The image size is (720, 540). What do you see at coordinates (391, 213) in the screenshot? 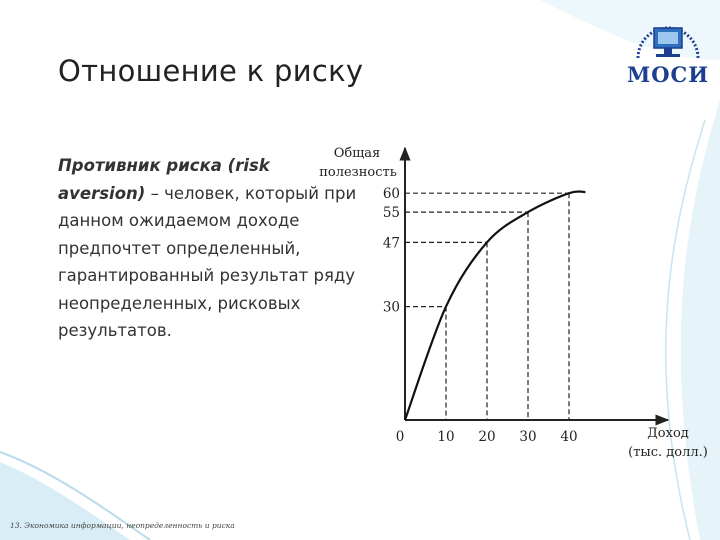
I see `y-tick-label-2: 55` at bounding box center [391, 213].